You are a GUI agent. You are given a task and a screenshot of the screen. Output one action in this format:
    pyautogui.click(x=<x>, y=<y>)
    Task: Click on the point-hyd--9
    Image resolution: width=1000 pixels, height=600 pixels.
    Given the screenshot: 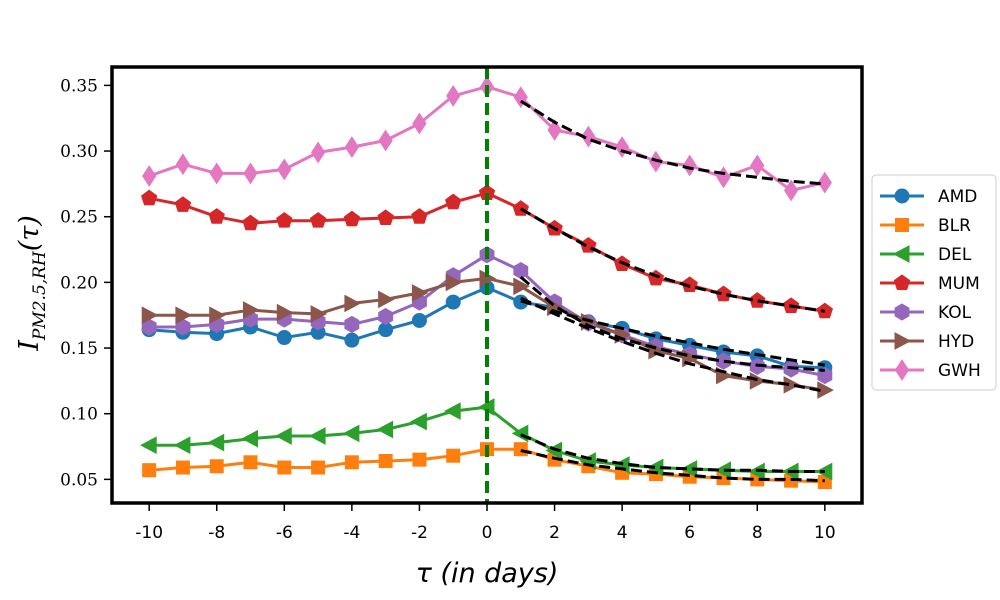 What is the action you would take?
    pyautogui.click(x=183, y=315)
    